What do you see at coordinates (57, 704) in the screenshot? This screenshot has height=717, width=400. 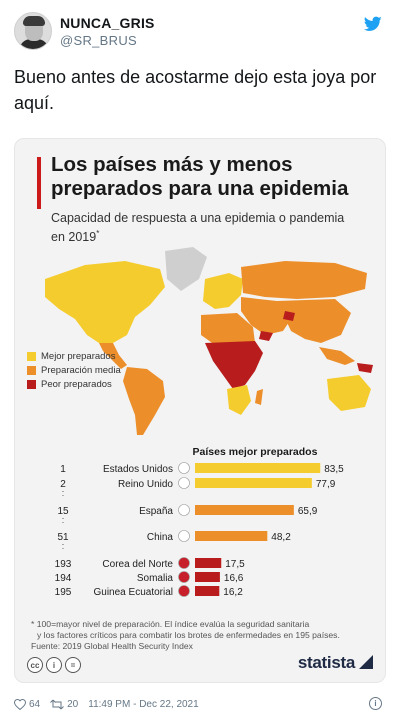 I see `retweet-icon` at bounding box center [57, 704].